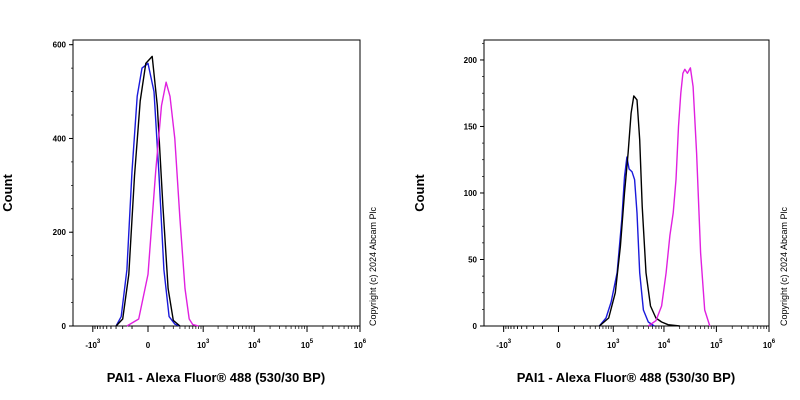  Describe the element at coordinates (60, 45) in the screenshot. I see `y-tick-label: 600` at that location.